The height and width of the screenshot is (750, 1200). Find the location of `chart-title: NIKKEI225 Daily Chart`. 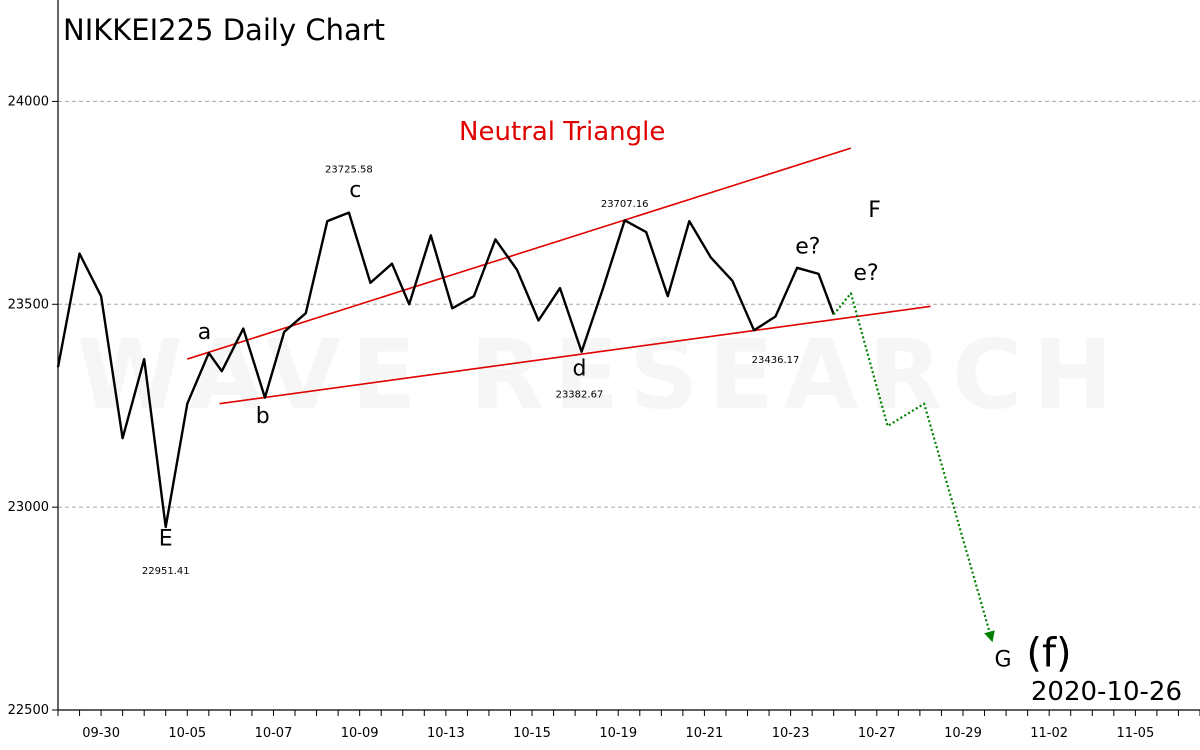

chart-title: NIKKEI225 Daily Chart is located at coordinates (224, 30).